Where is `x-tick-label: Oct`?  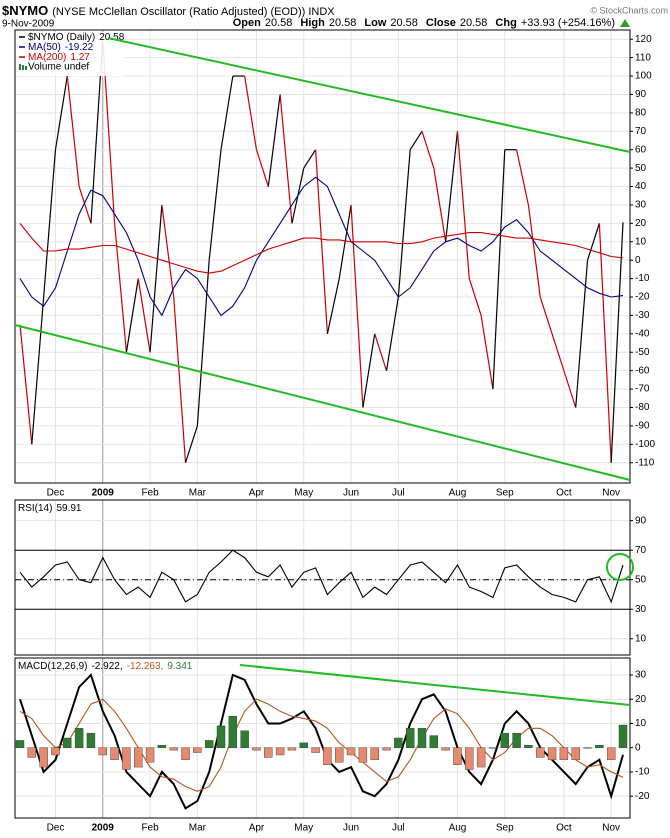
x-tick-label: Oct is located at coordinates (564, 828).